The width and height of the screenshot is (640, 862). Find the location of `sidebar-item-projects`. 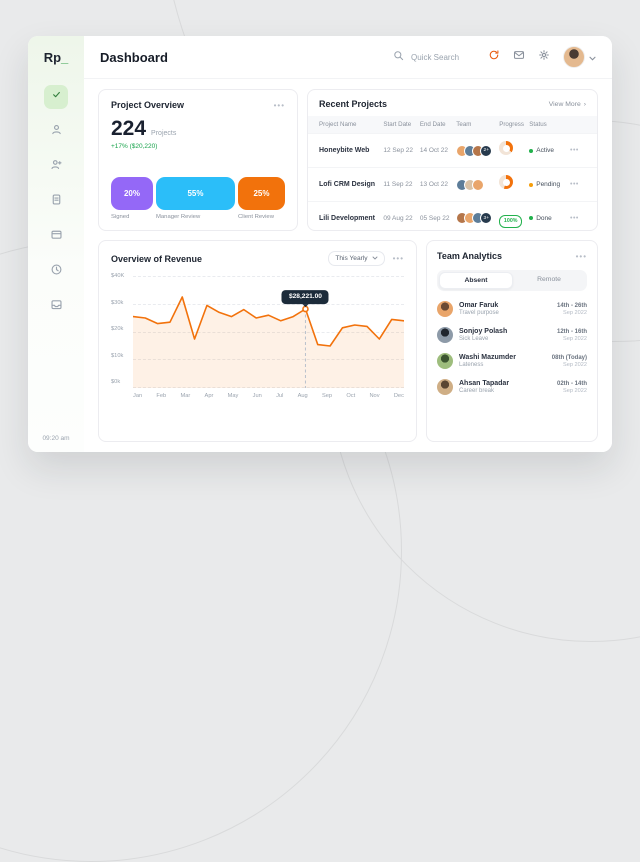

sidebar-item-projects is located at coordinates (56, 202).